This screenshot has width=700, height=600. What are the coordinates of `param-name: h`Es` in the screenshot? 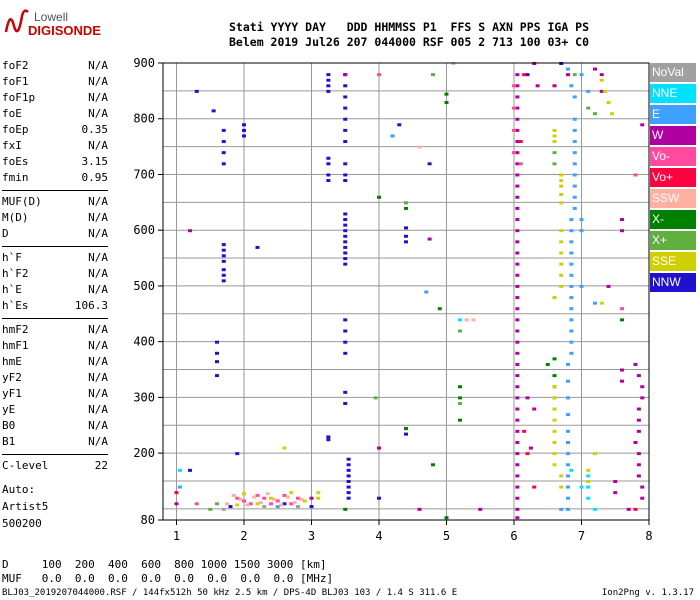 It's located at (15, 305).